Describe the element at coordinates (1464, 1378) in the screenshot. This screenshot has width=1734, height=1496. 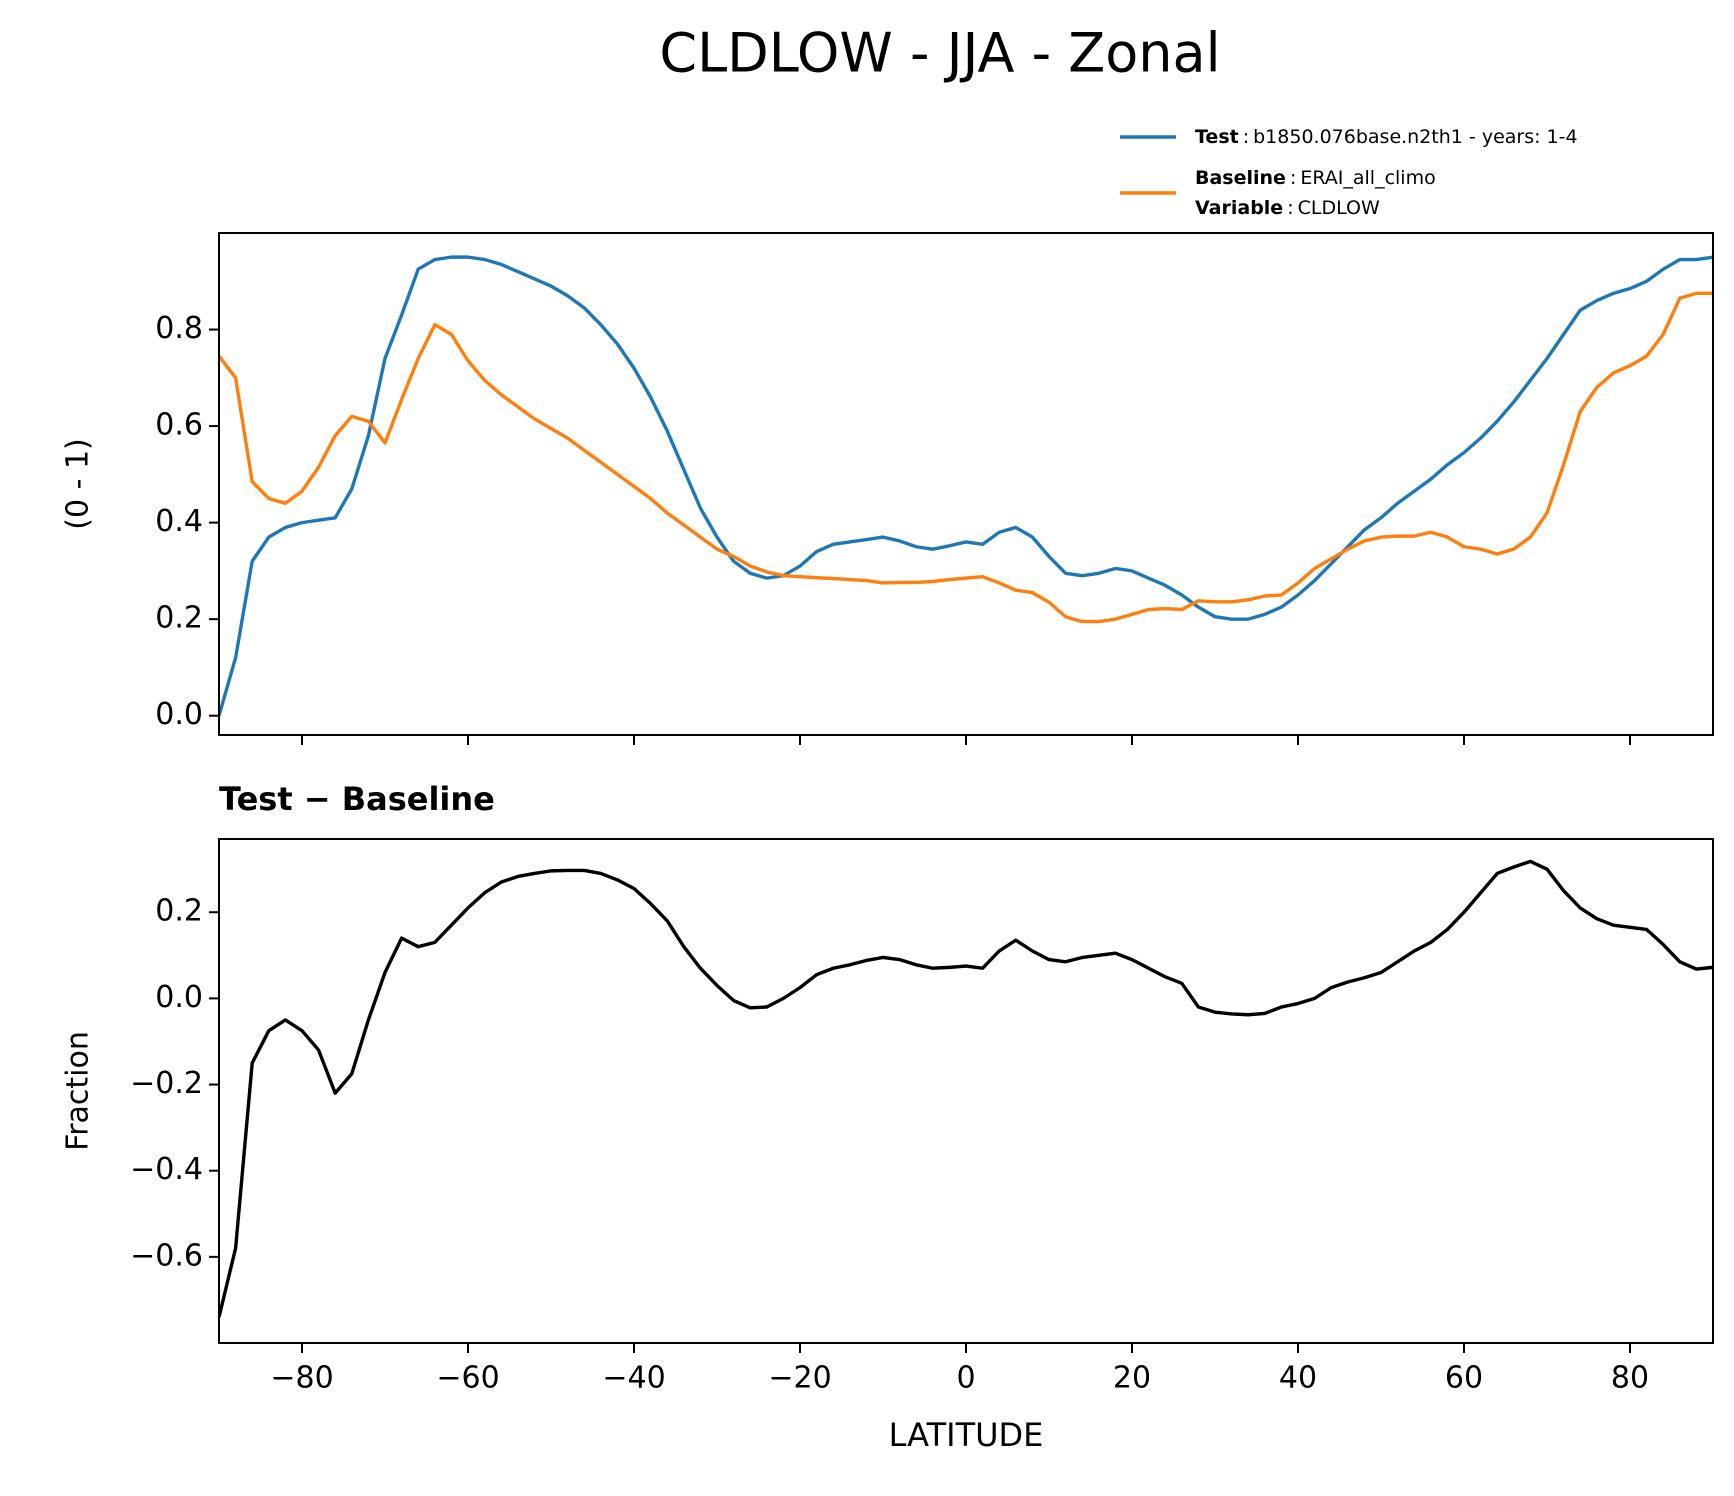
I see `x-tick-label: 60` at that location.